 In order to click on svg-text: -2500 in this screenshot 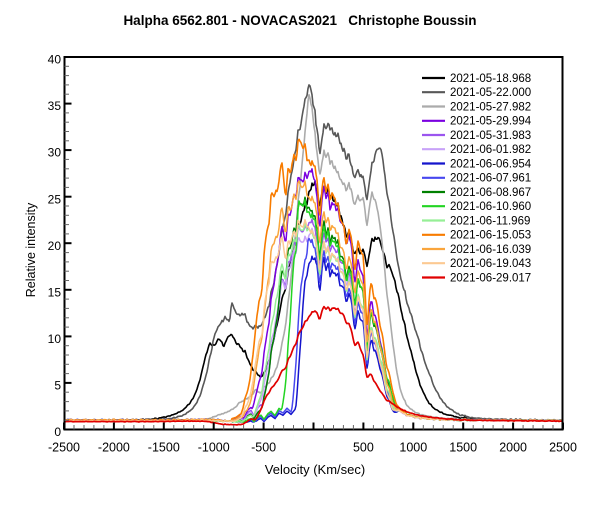, I will do `click(64, 448)`.